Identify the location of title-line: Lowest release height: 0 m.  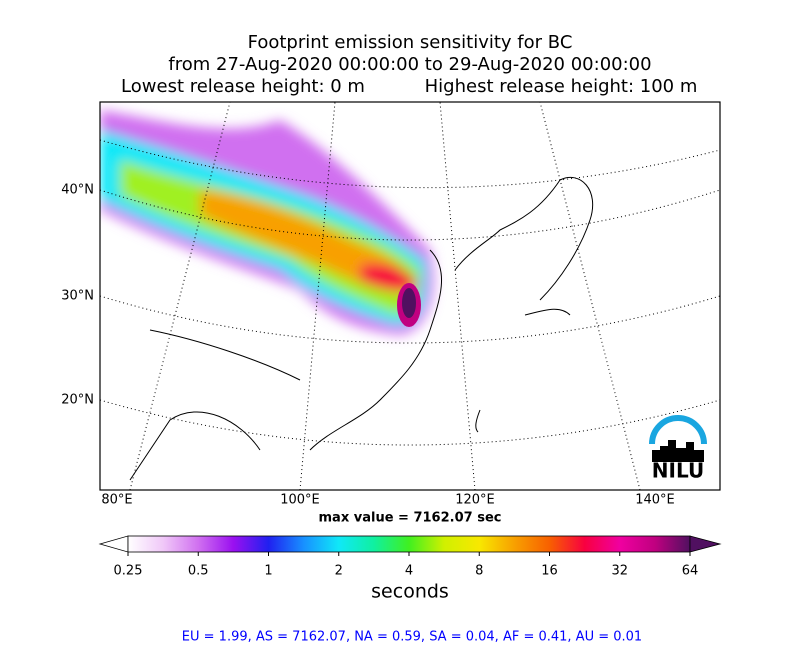
(243, 86).